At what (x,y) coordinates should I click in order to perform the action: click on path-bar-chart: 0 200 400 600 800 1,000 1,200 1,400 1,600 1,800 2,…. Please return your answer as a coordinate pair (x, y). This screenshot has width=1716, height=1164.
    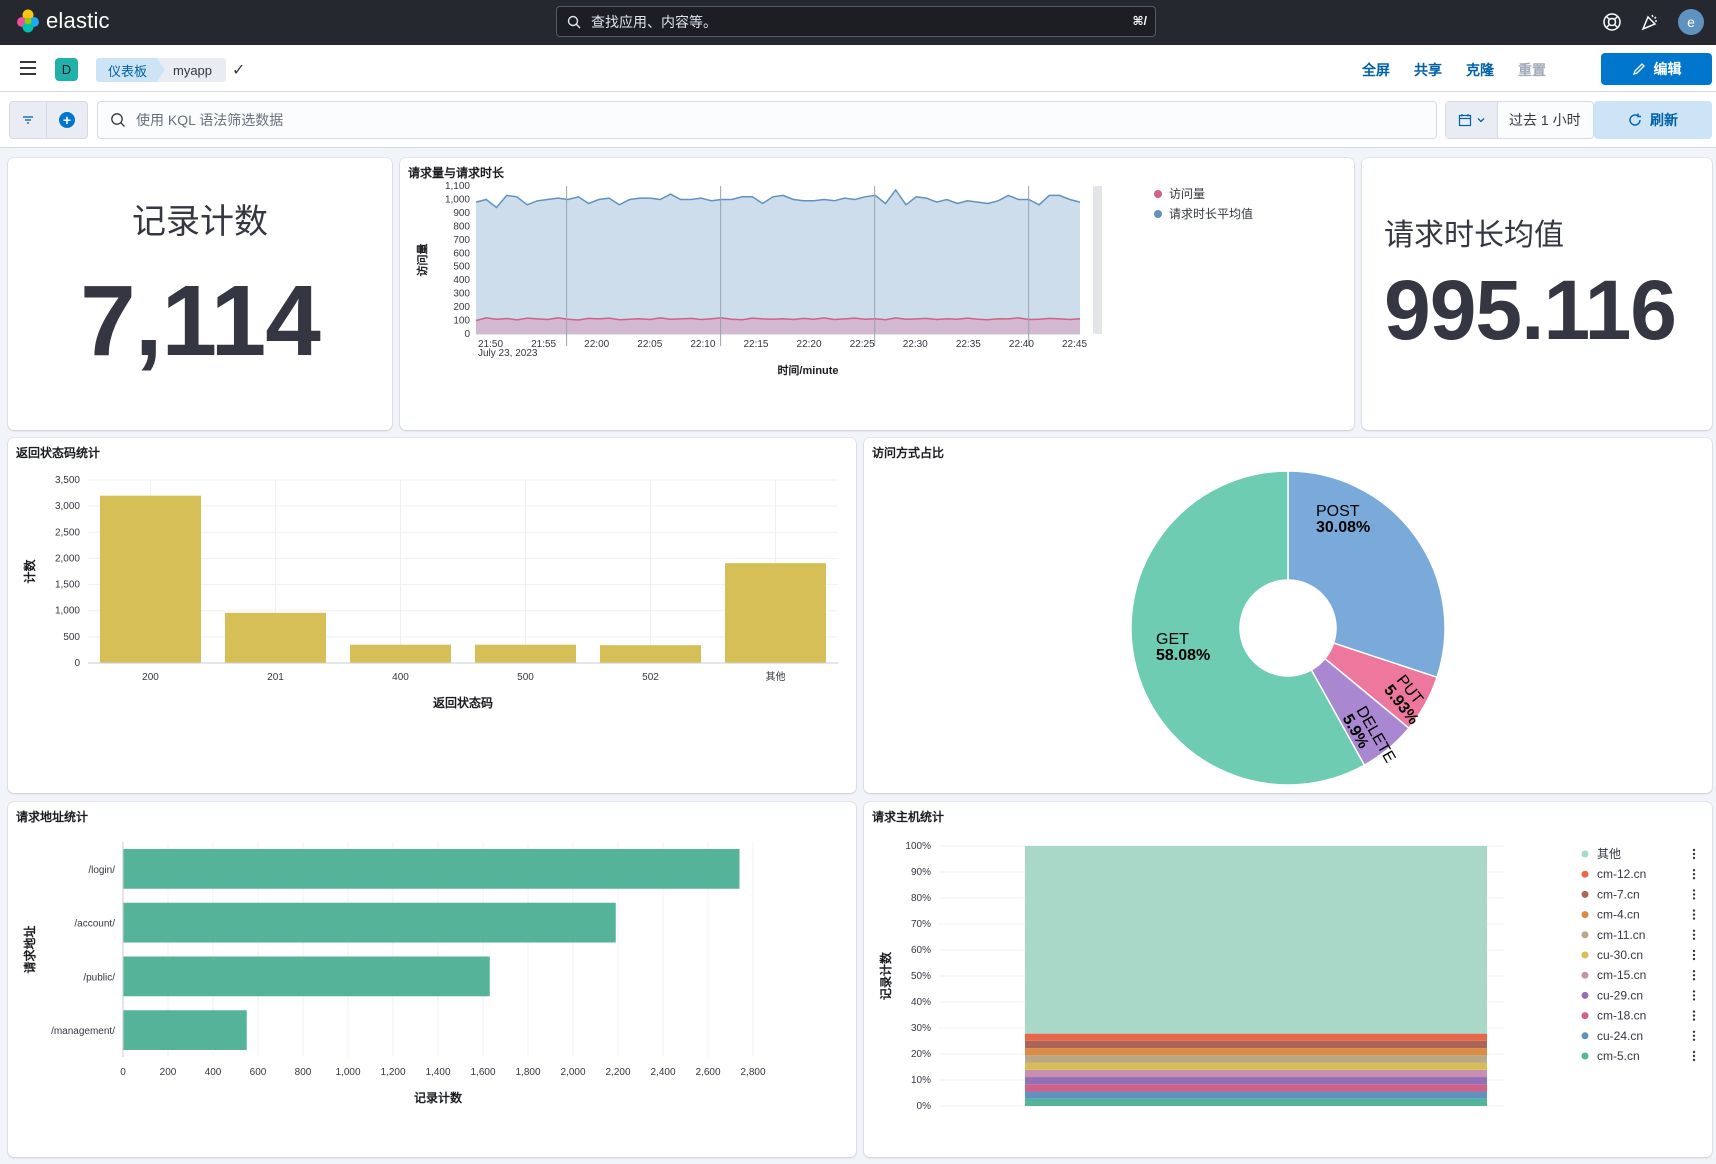
    Looking at the image, I should click on (394, 973).